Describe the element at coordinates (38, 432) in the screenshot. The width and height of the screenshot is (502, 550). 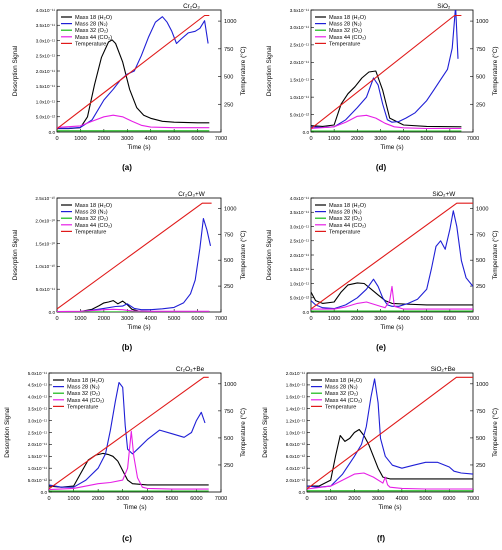
I see `y-tick-label: 2.5x10⁻¹¹` at that location.